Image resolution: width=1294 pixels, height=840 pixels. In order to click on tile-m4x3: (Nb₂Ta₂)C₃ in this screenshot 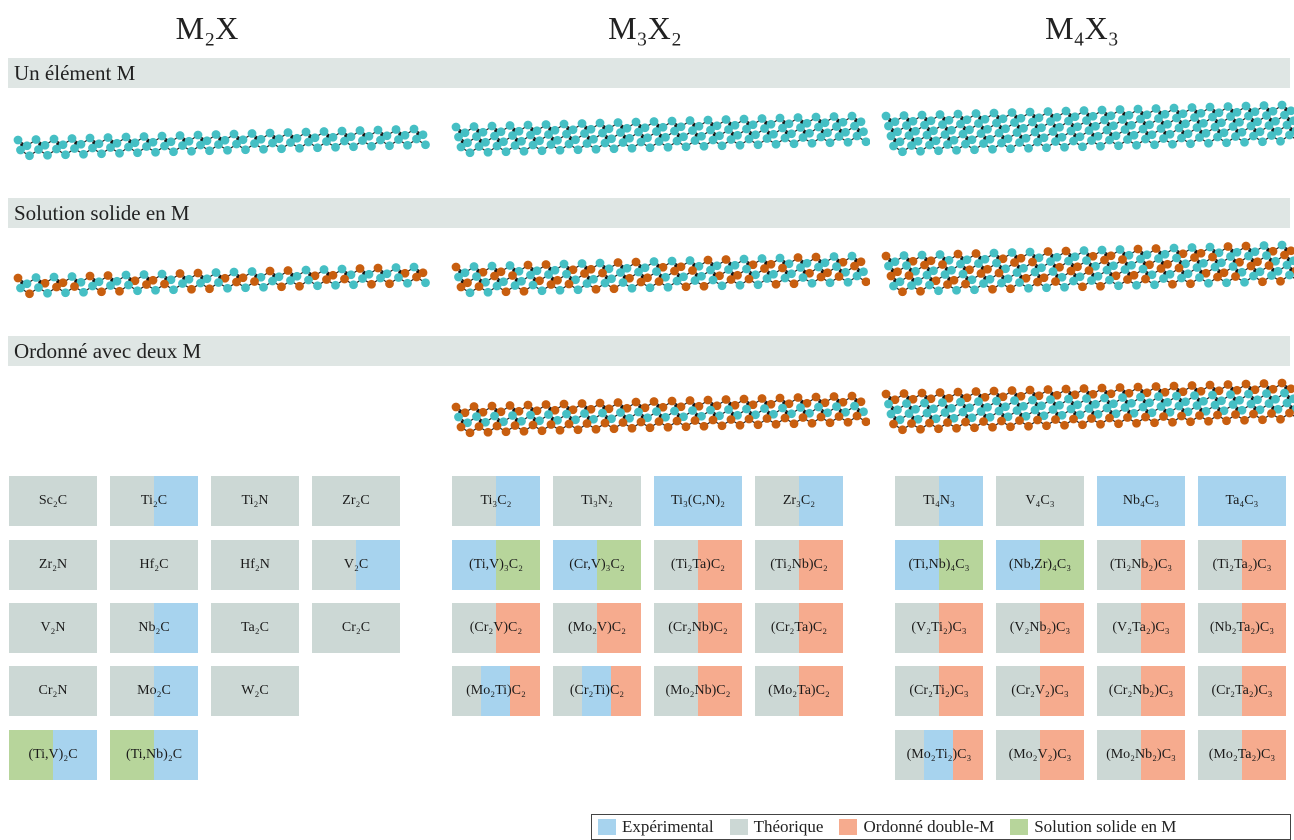, I will do `click(1242, 628)`.